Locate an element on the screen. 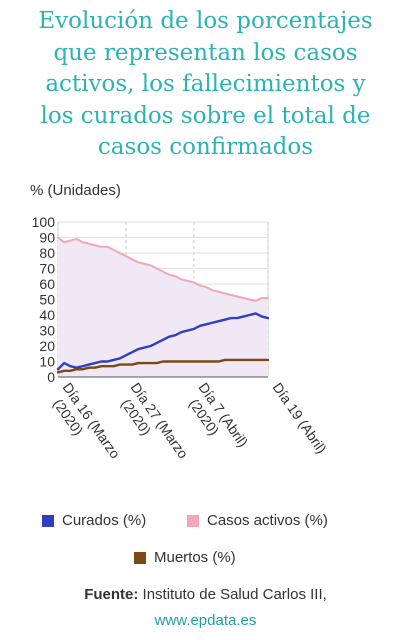 This screenshot has width=411, height=640. y-tick-label: 80 is located at coordinates (47, 253).